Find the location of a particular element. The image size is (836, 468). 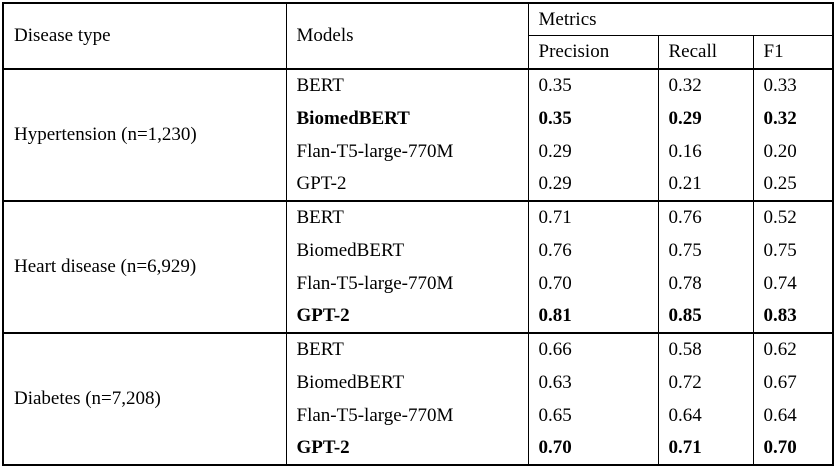

model-row: BiomedBERT 0.76 0.75 0.75 is located at coordinates (418, 250).